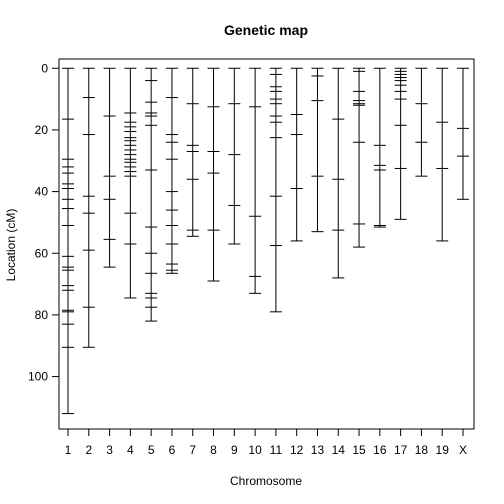 This screenshot has width=504, height=504. What do you see at coordinates (38, 377) in the screenshot?
I see `y-tick-label: 100` at bounding box center [38, 377].